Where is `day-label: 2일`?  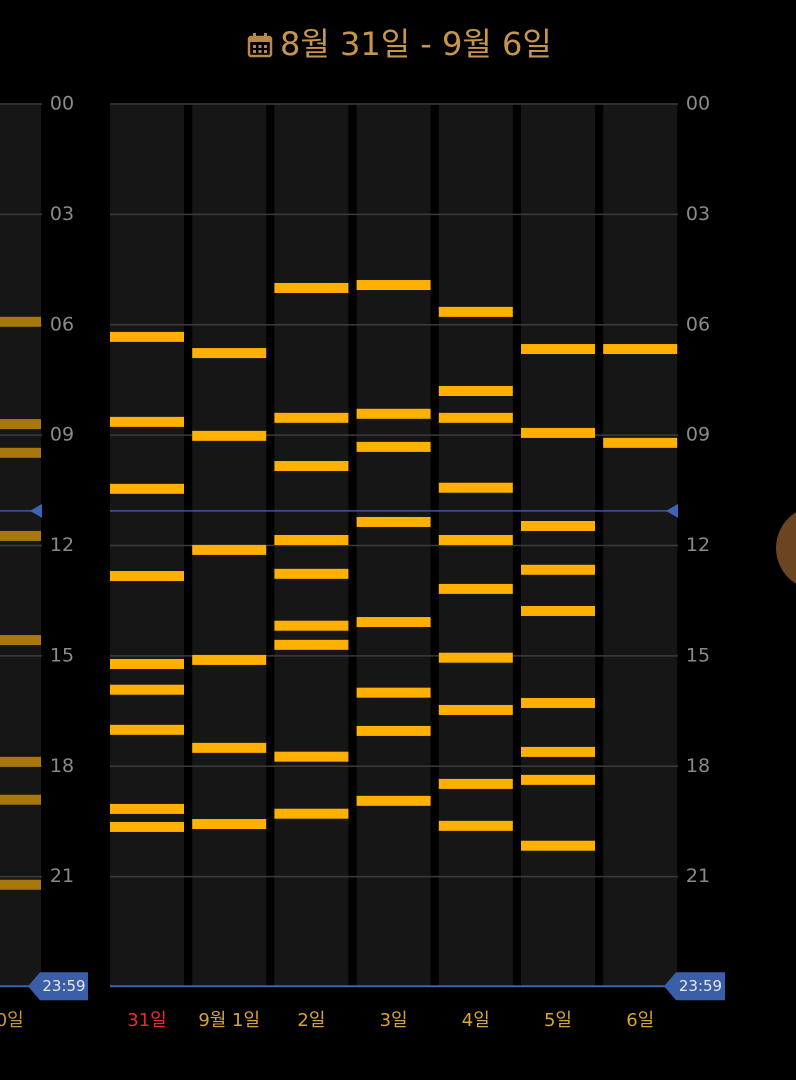
day-label: 2일 is located at coordinates (311, 1020).